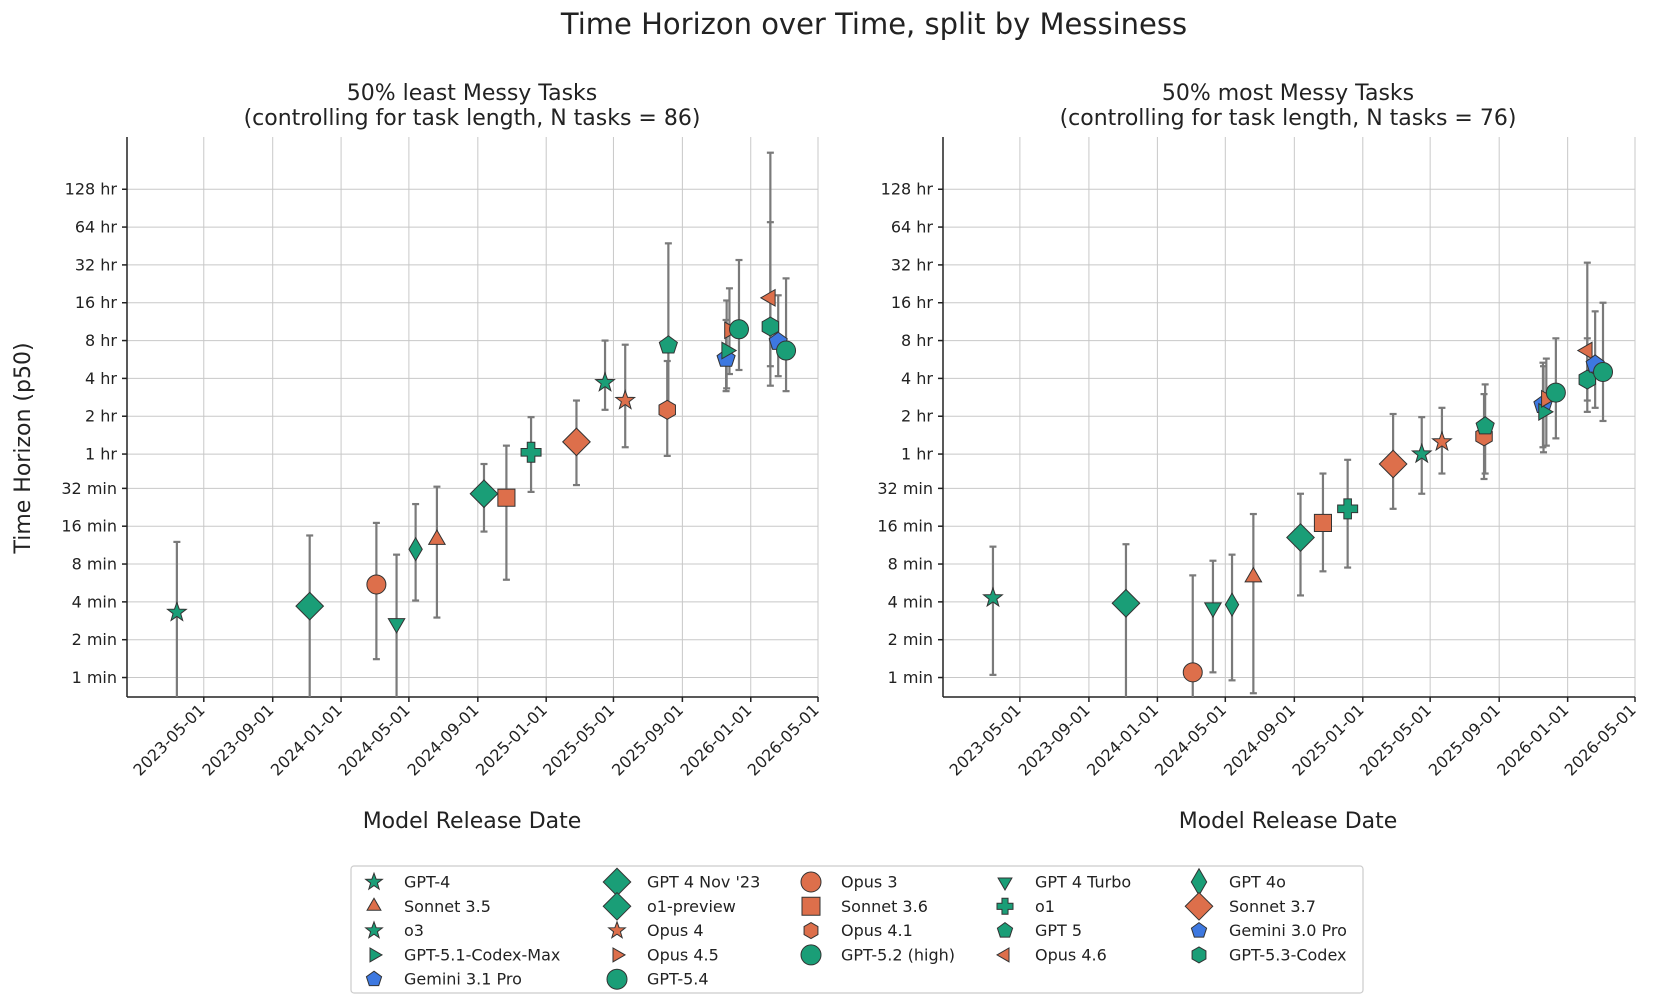 The width and height of the screenshot is (1680, 1001). I want to click on legend-item-opus-4: Opus 4, so click(655, 930).